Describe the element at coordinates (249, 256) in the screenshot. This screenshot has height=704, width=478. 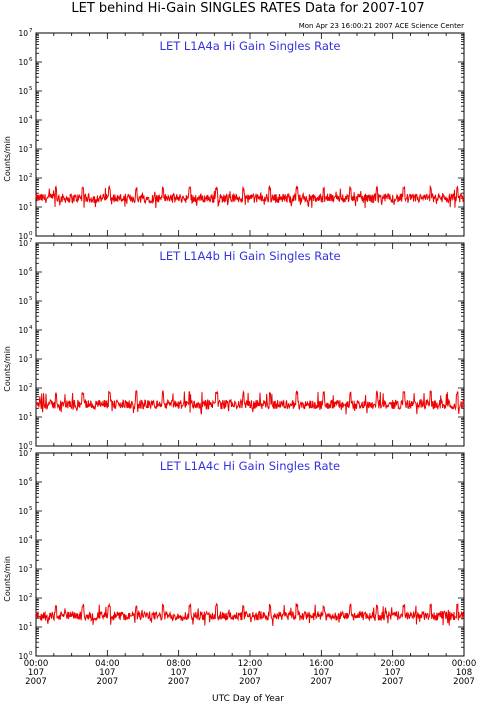
I see `panel-title: LET L1A4b Hi Gain Singles Rate` at that location.